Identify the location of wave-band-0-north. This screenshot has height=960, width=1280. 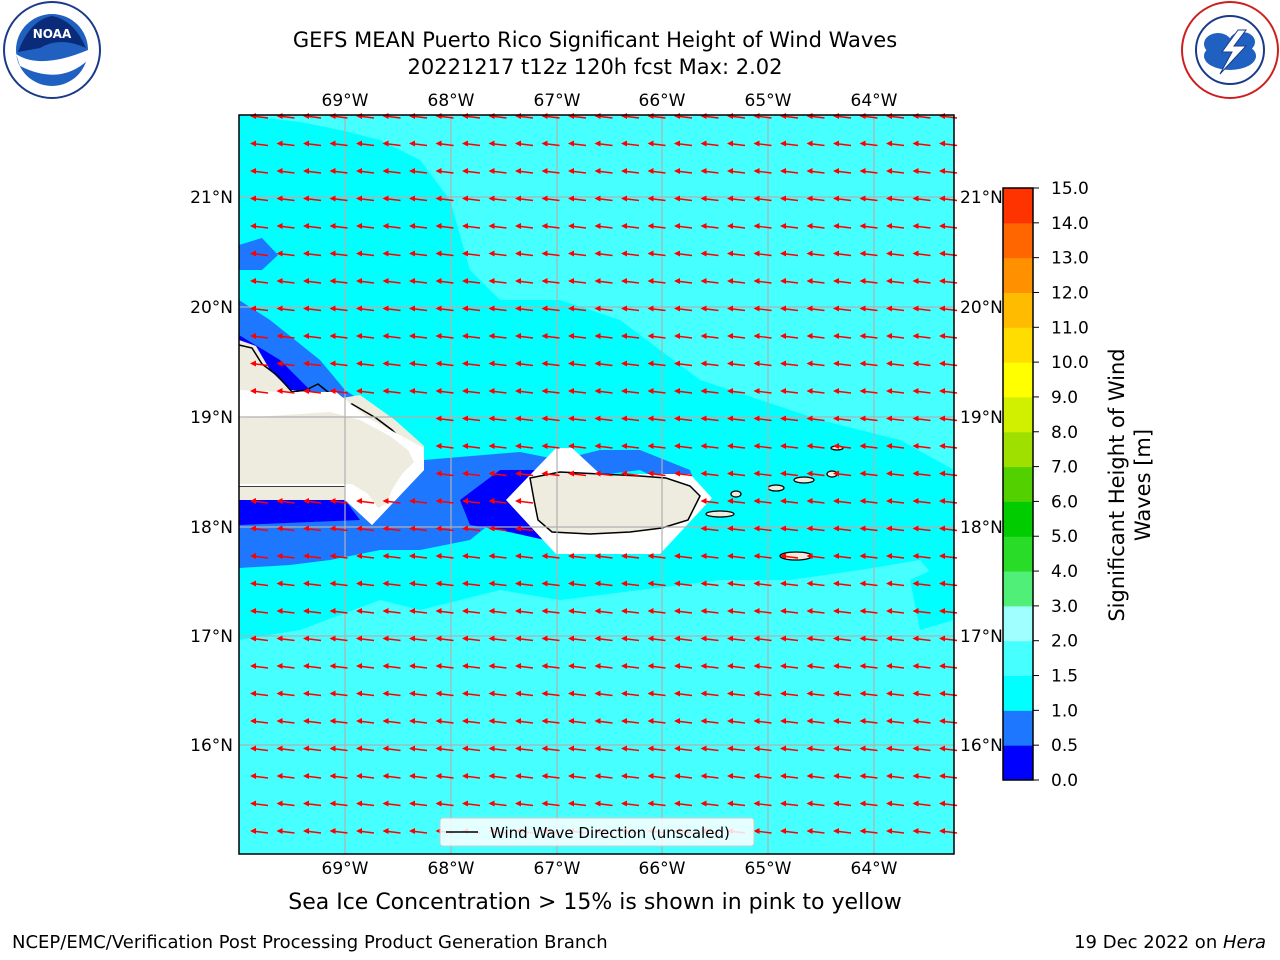
(279, 367).